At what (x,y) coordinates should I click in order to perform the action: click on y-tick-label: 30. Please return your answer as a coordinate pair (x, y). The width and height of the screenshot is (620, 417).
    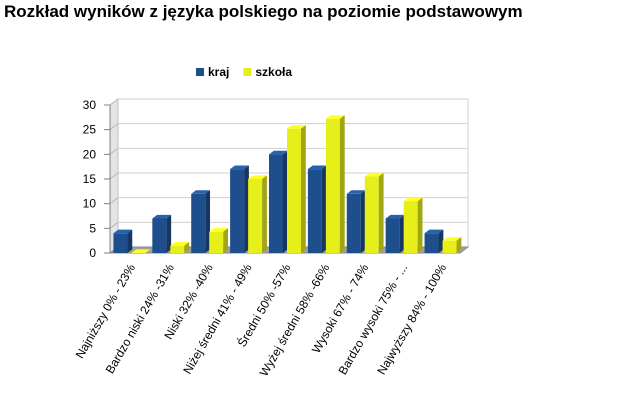
    Looking at the image, I should click on (90, 105).